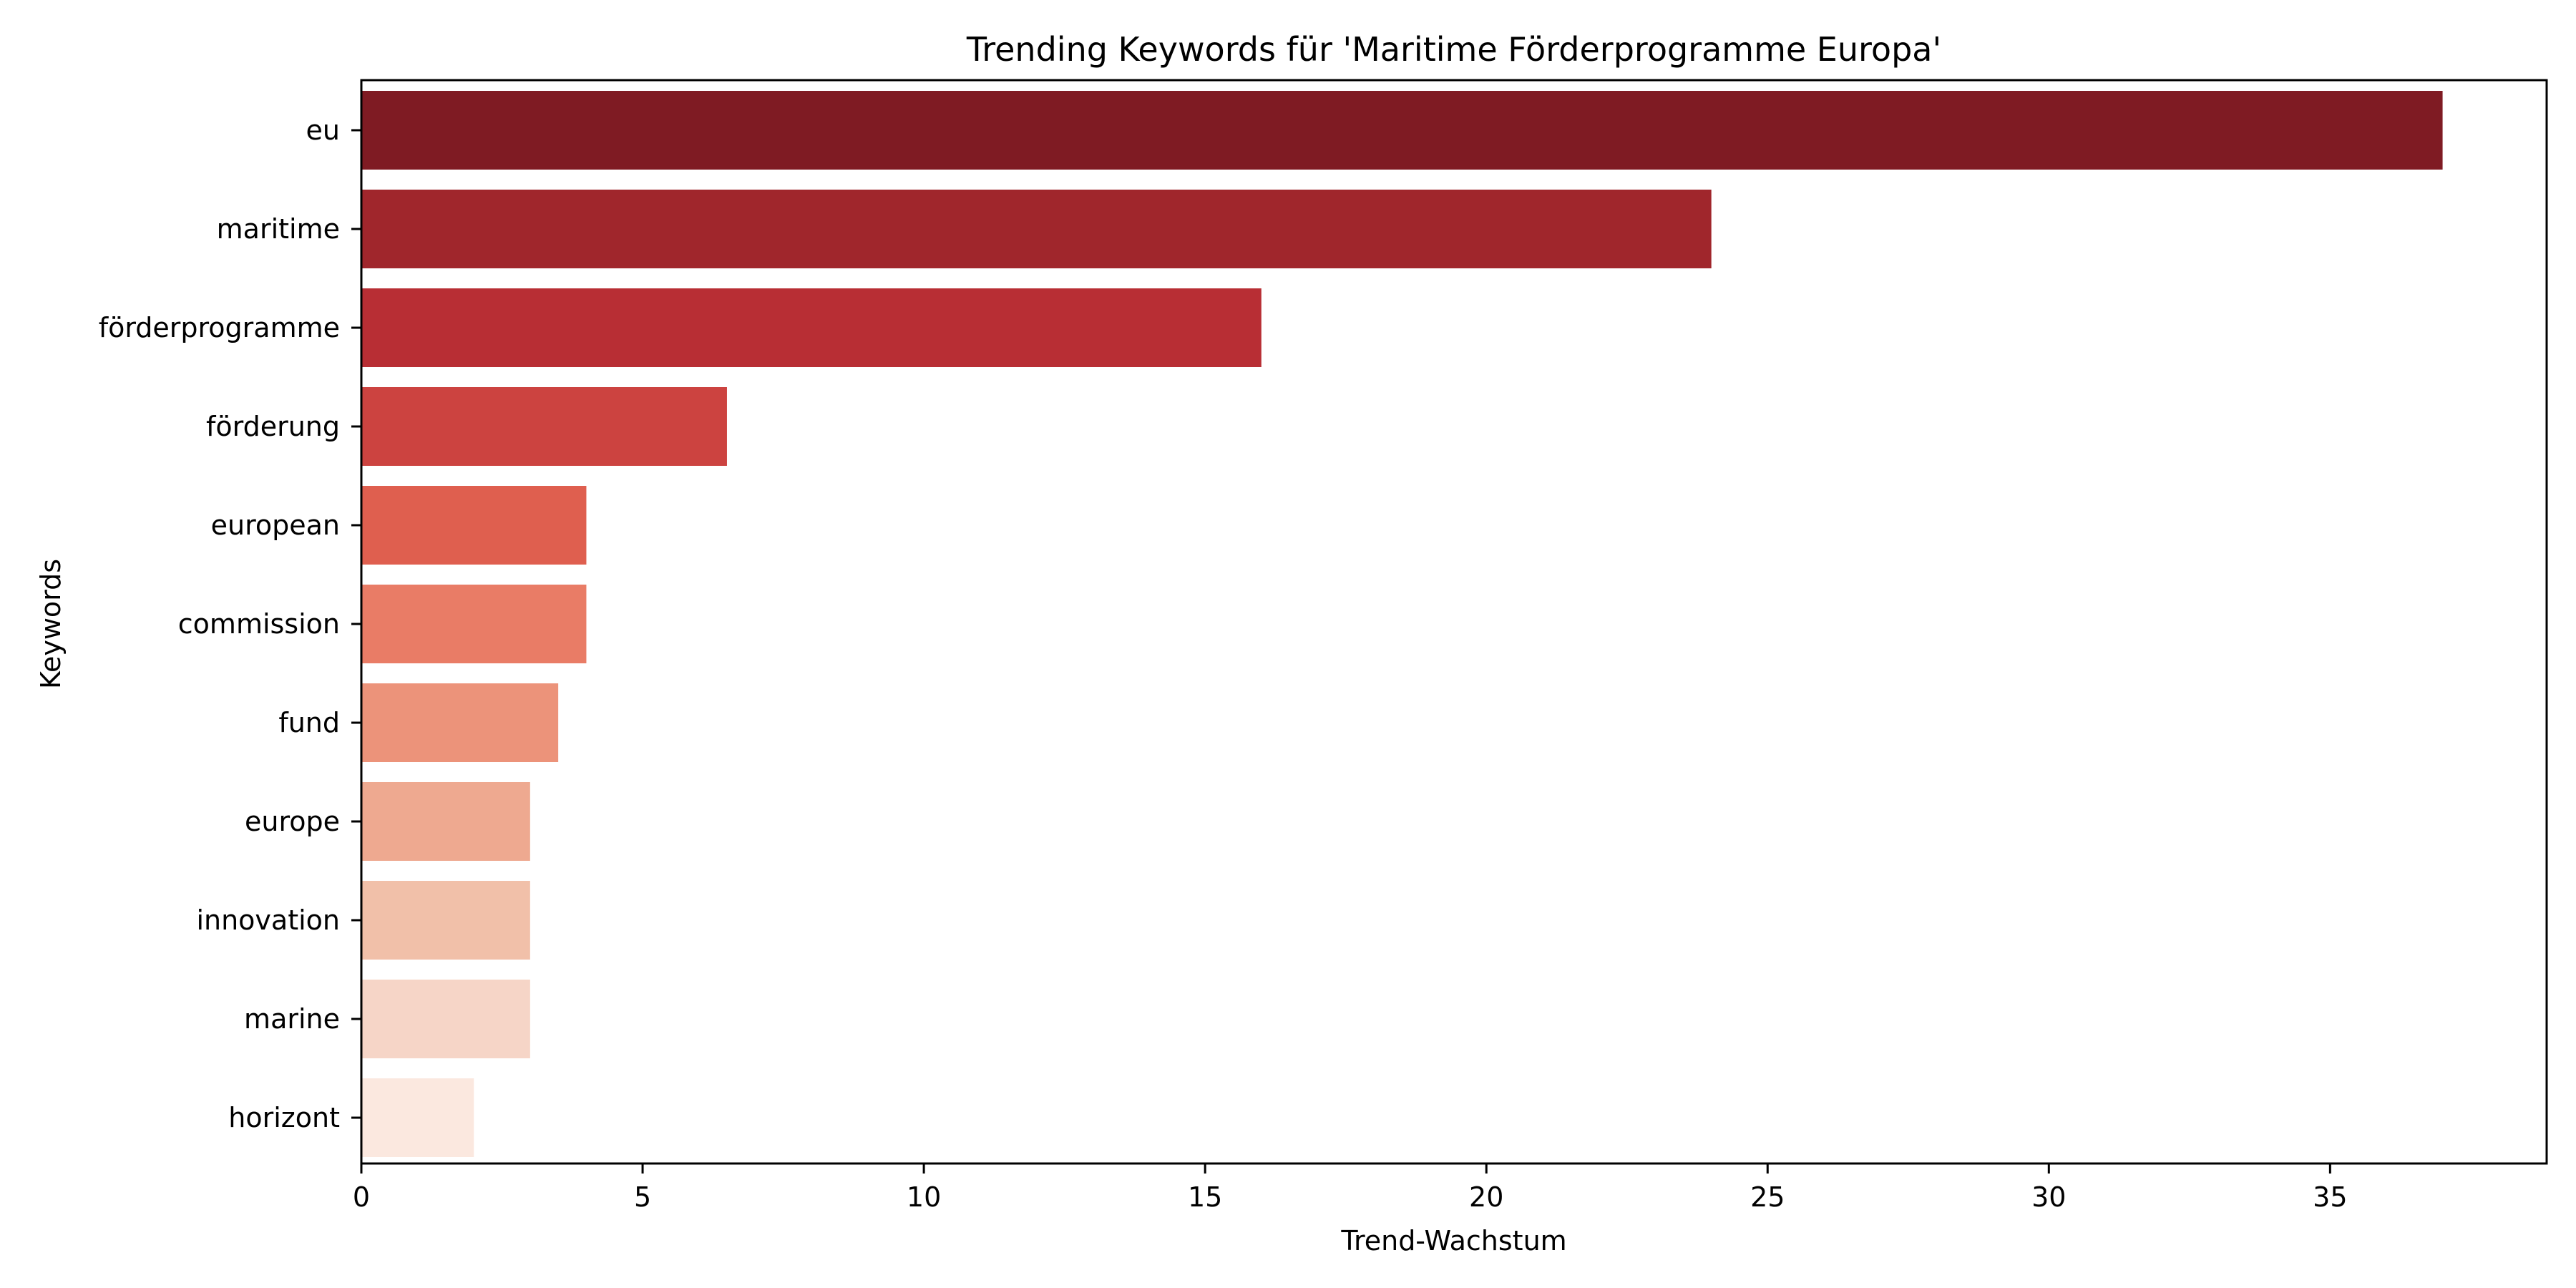  What do you see at coordinates (259, 624) in the screenshot?
I see `y-tick-label: commission` at bounding box center [259, 624].